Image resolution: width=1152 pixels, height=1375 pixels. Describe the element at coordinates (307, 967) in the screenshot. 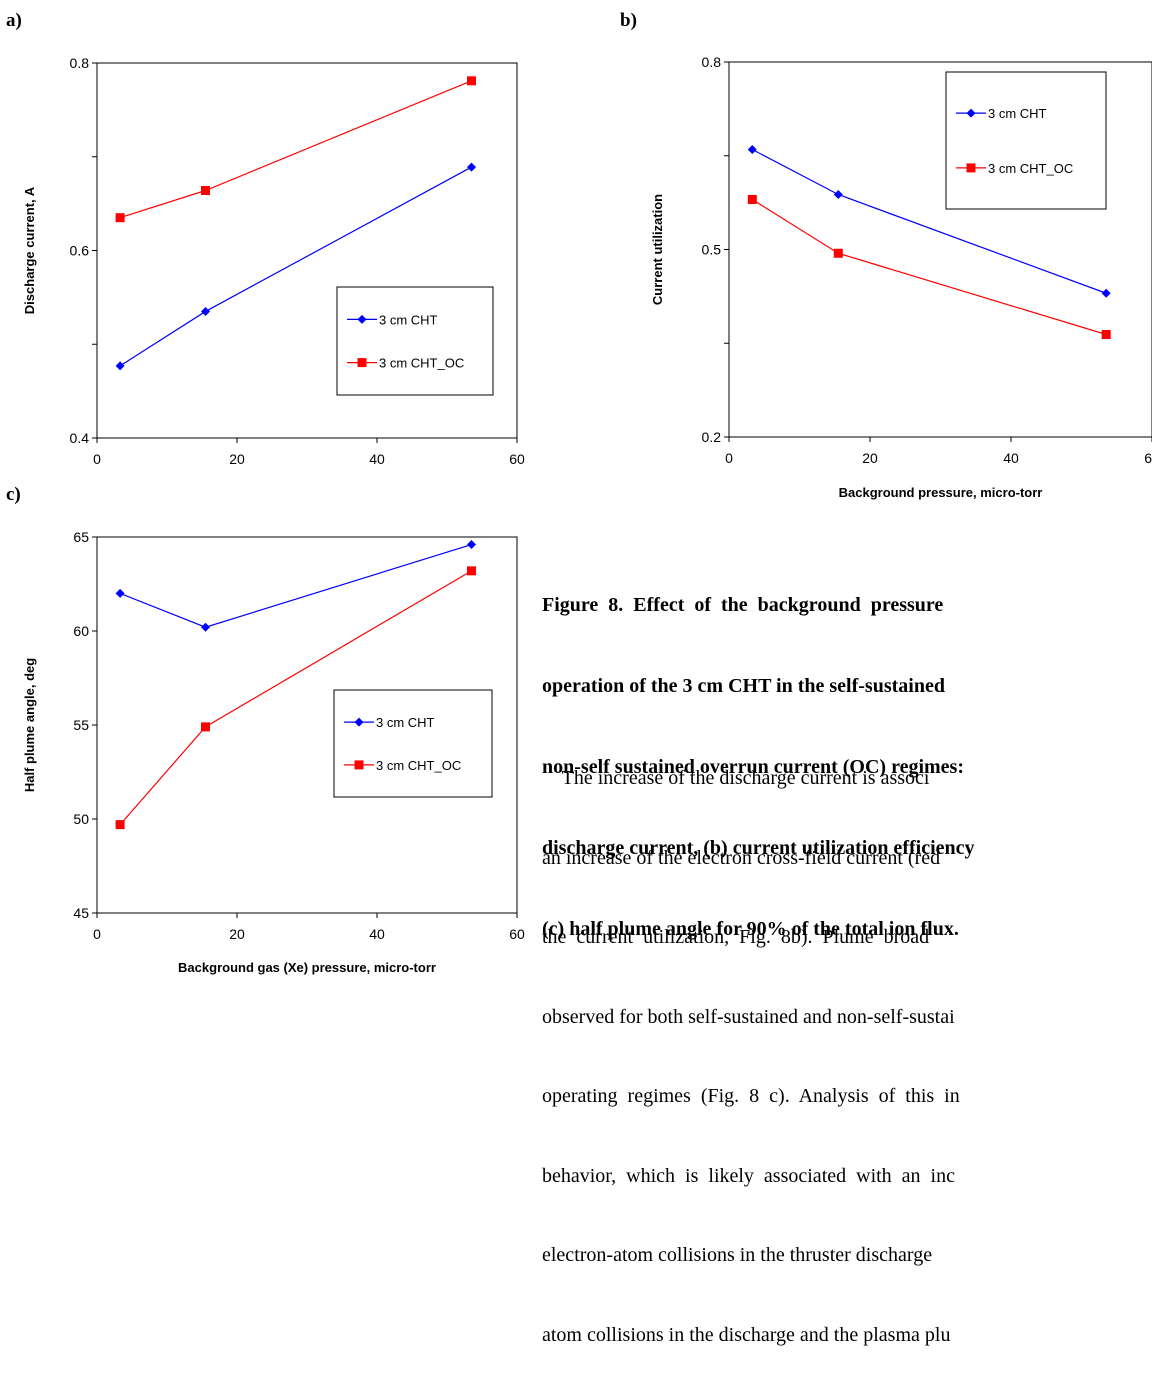

I see `x-axis-label: Background gas (Xe) pressure, micro-torr` at that location.